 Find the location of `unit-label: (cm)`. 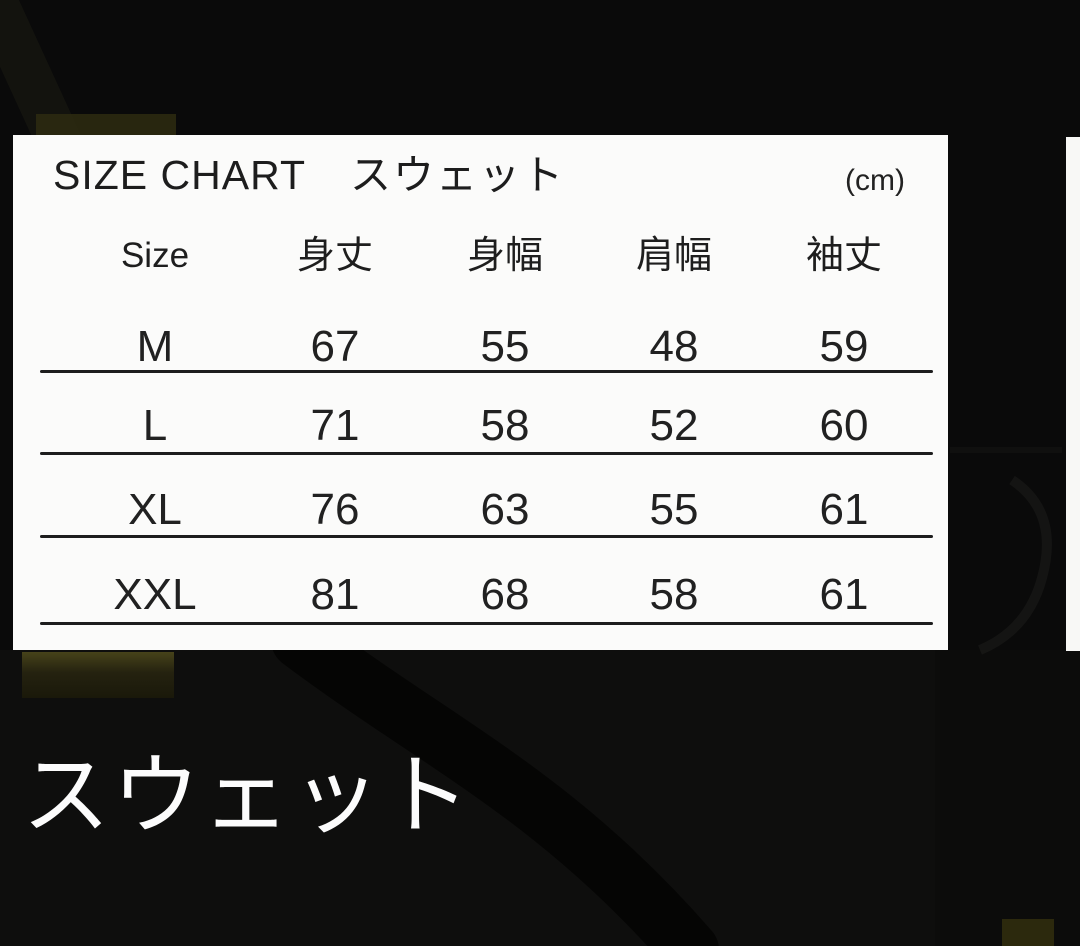

unit-label: (cm) is located at coordinates (875, 180).